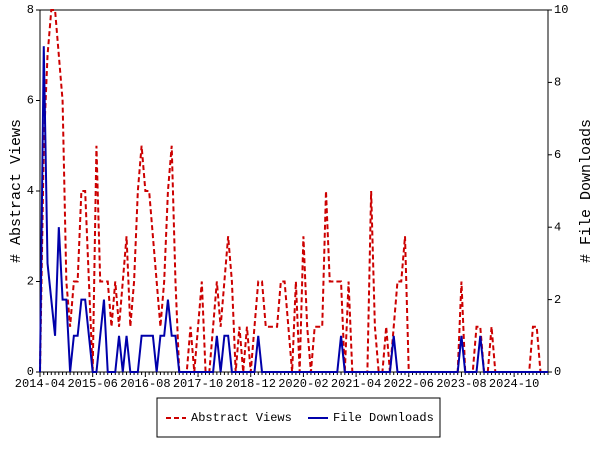 The image size is (600, 455). I want to click on legend-box, so click(298, 417).